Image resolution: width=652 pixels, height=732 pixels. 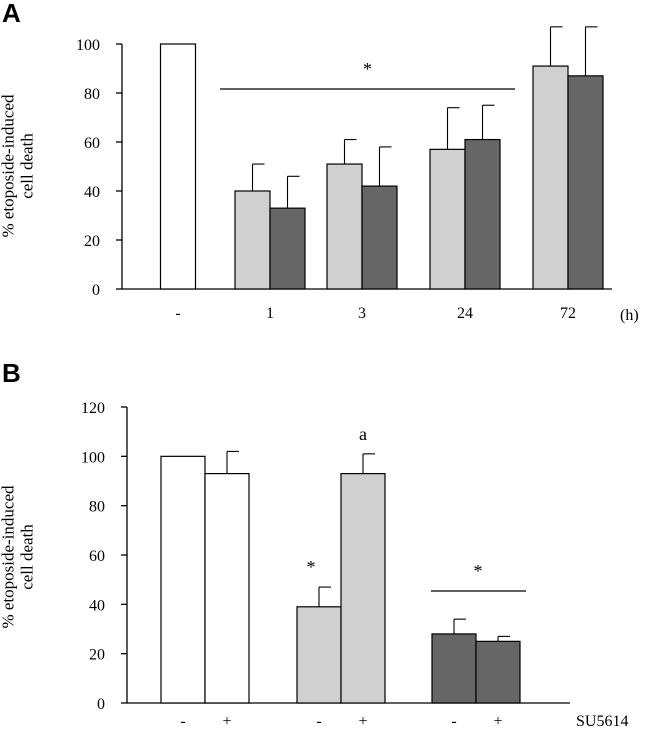 I want to click on bar-mark: *, so click(x=311, y=567).